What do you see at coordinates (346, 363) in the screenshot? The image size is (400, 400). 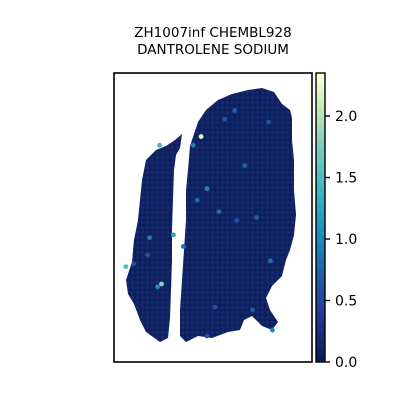 I see `colorbar-tick-label: 0.0` at bounding box center [346, 363].